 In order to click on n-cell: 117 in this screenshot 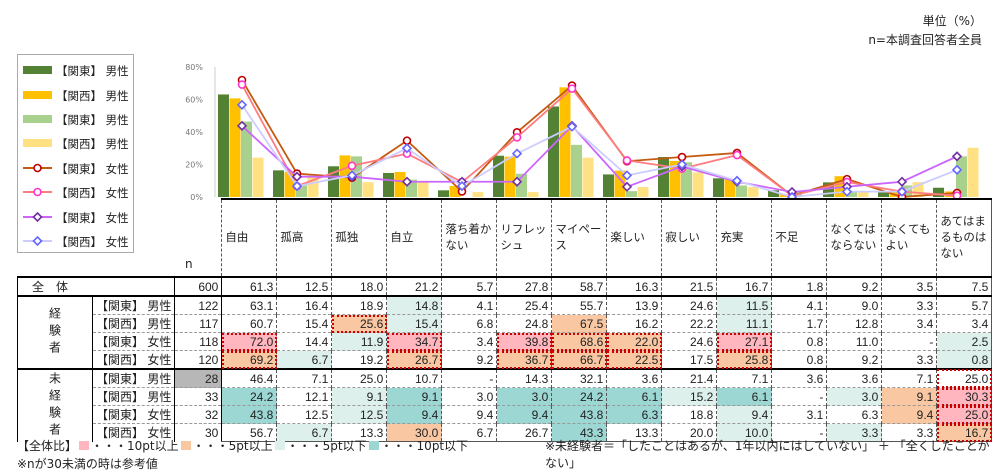, I will do `click(198, 323)`.